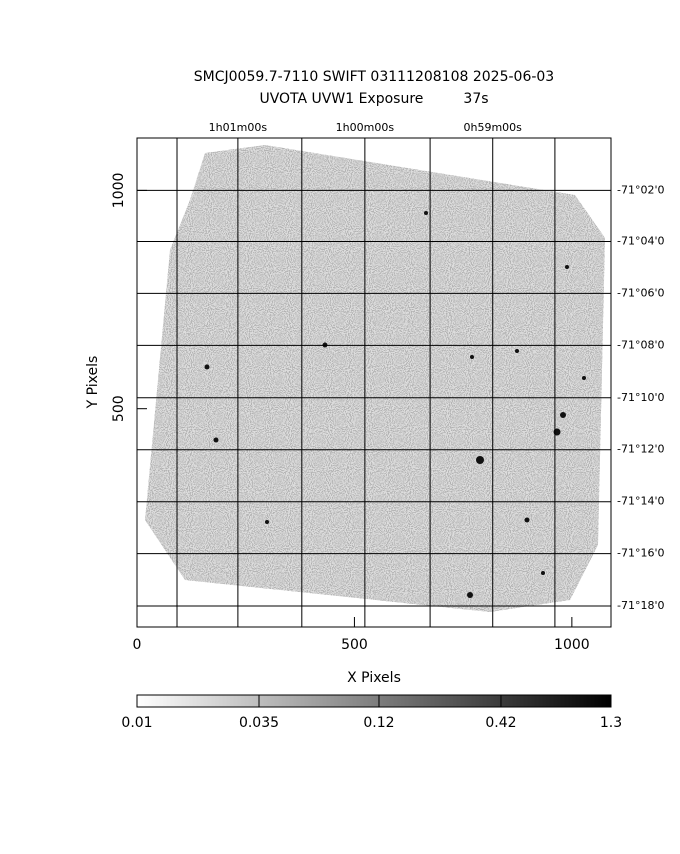 This screenshot has width=680, height=854. I want to click on y2-tick-label: -71°02'0, so click(641, 189).